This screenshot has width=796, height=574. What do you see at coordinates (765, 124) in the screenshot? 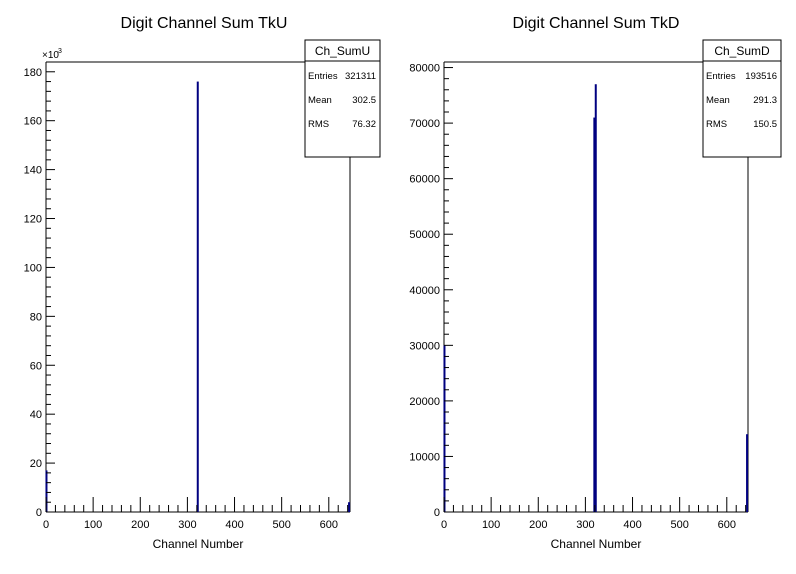
I see `stats-value: 150.5` at bounding box center [765, 124].